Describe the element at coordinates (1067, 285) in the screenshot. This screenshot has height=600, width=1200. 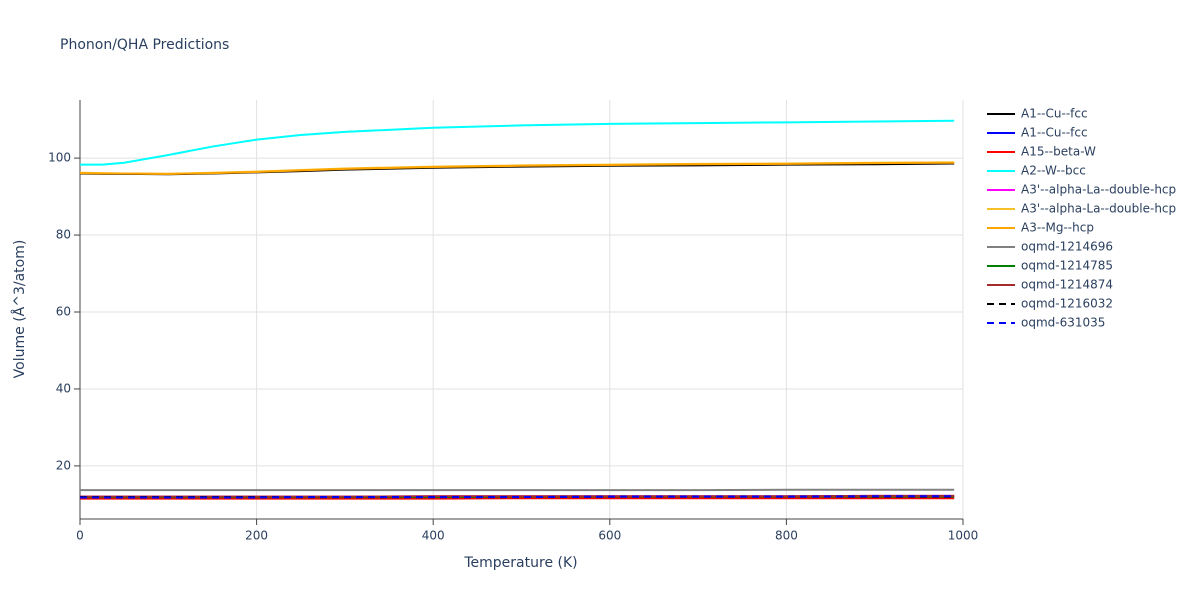
I see `legend-label: oqmd-1214874` at that location.